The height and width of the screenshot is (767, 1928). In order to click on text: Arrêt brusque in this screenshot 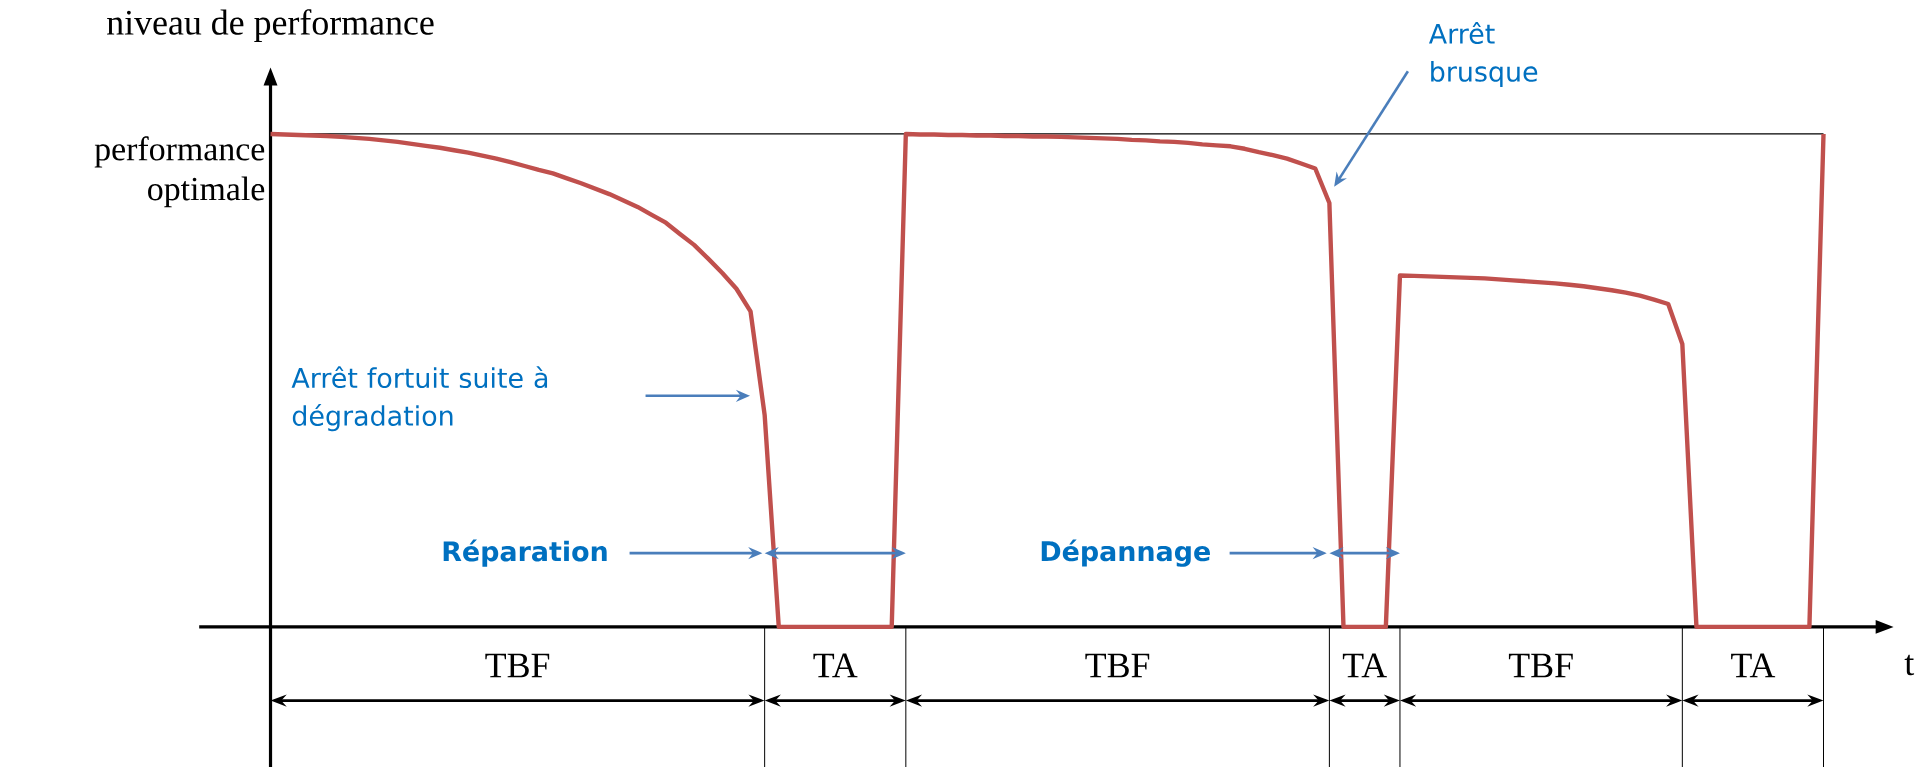, I will do `click(1483, 55)`.